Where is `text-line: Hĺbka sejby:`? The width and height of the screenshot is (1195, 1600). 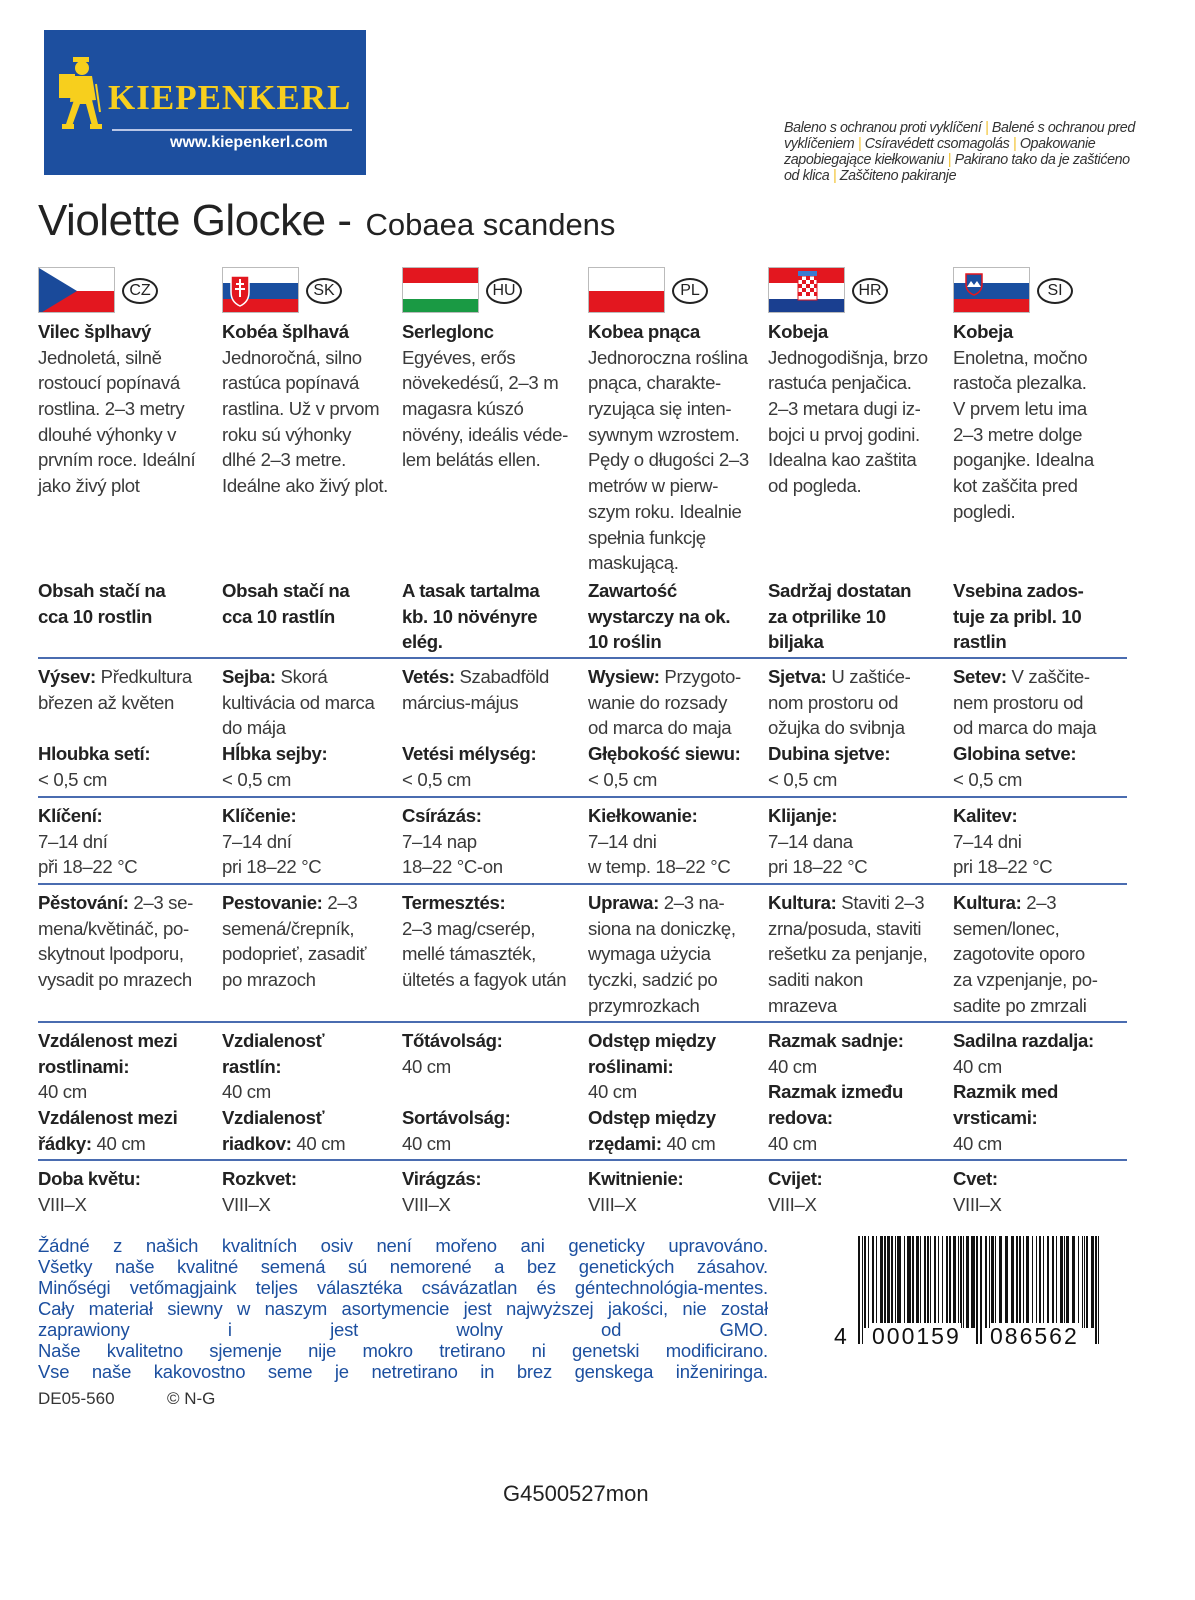
text-line: Hĺbka sejby: is located at coordinates (298, 754).